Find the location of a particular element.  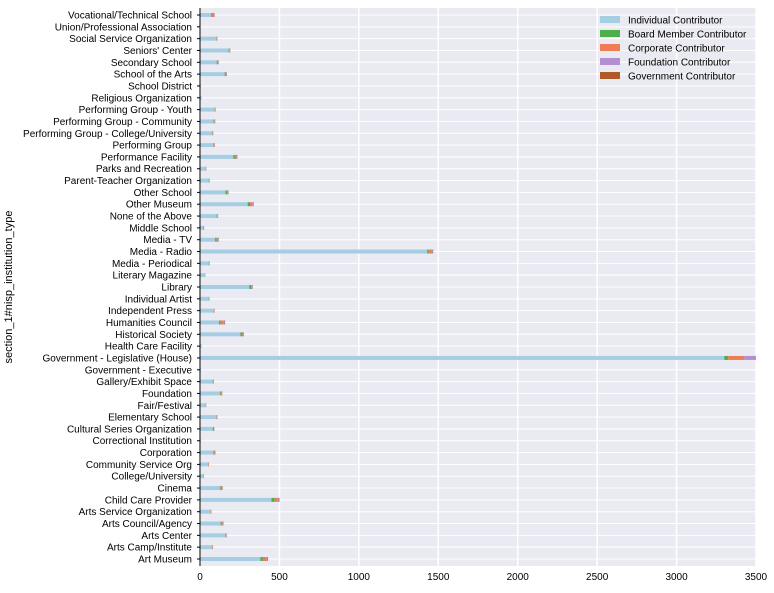

y-tick-label: Fair/Festival is located at coordinates (165, 406).